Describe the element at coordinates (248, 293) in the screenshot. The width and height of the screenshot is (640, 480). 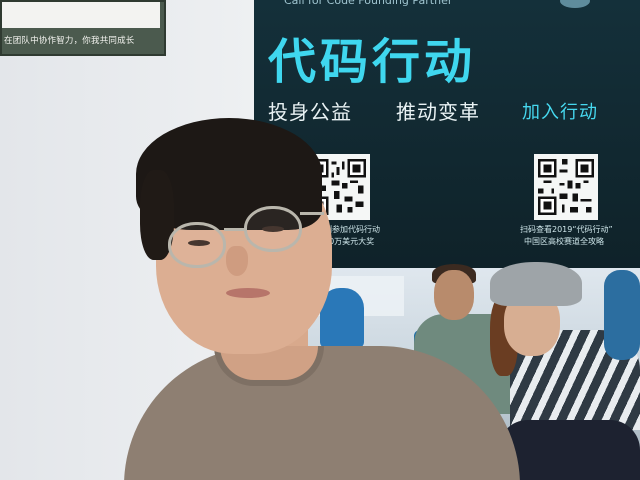
I see `person-mouth` at that location.